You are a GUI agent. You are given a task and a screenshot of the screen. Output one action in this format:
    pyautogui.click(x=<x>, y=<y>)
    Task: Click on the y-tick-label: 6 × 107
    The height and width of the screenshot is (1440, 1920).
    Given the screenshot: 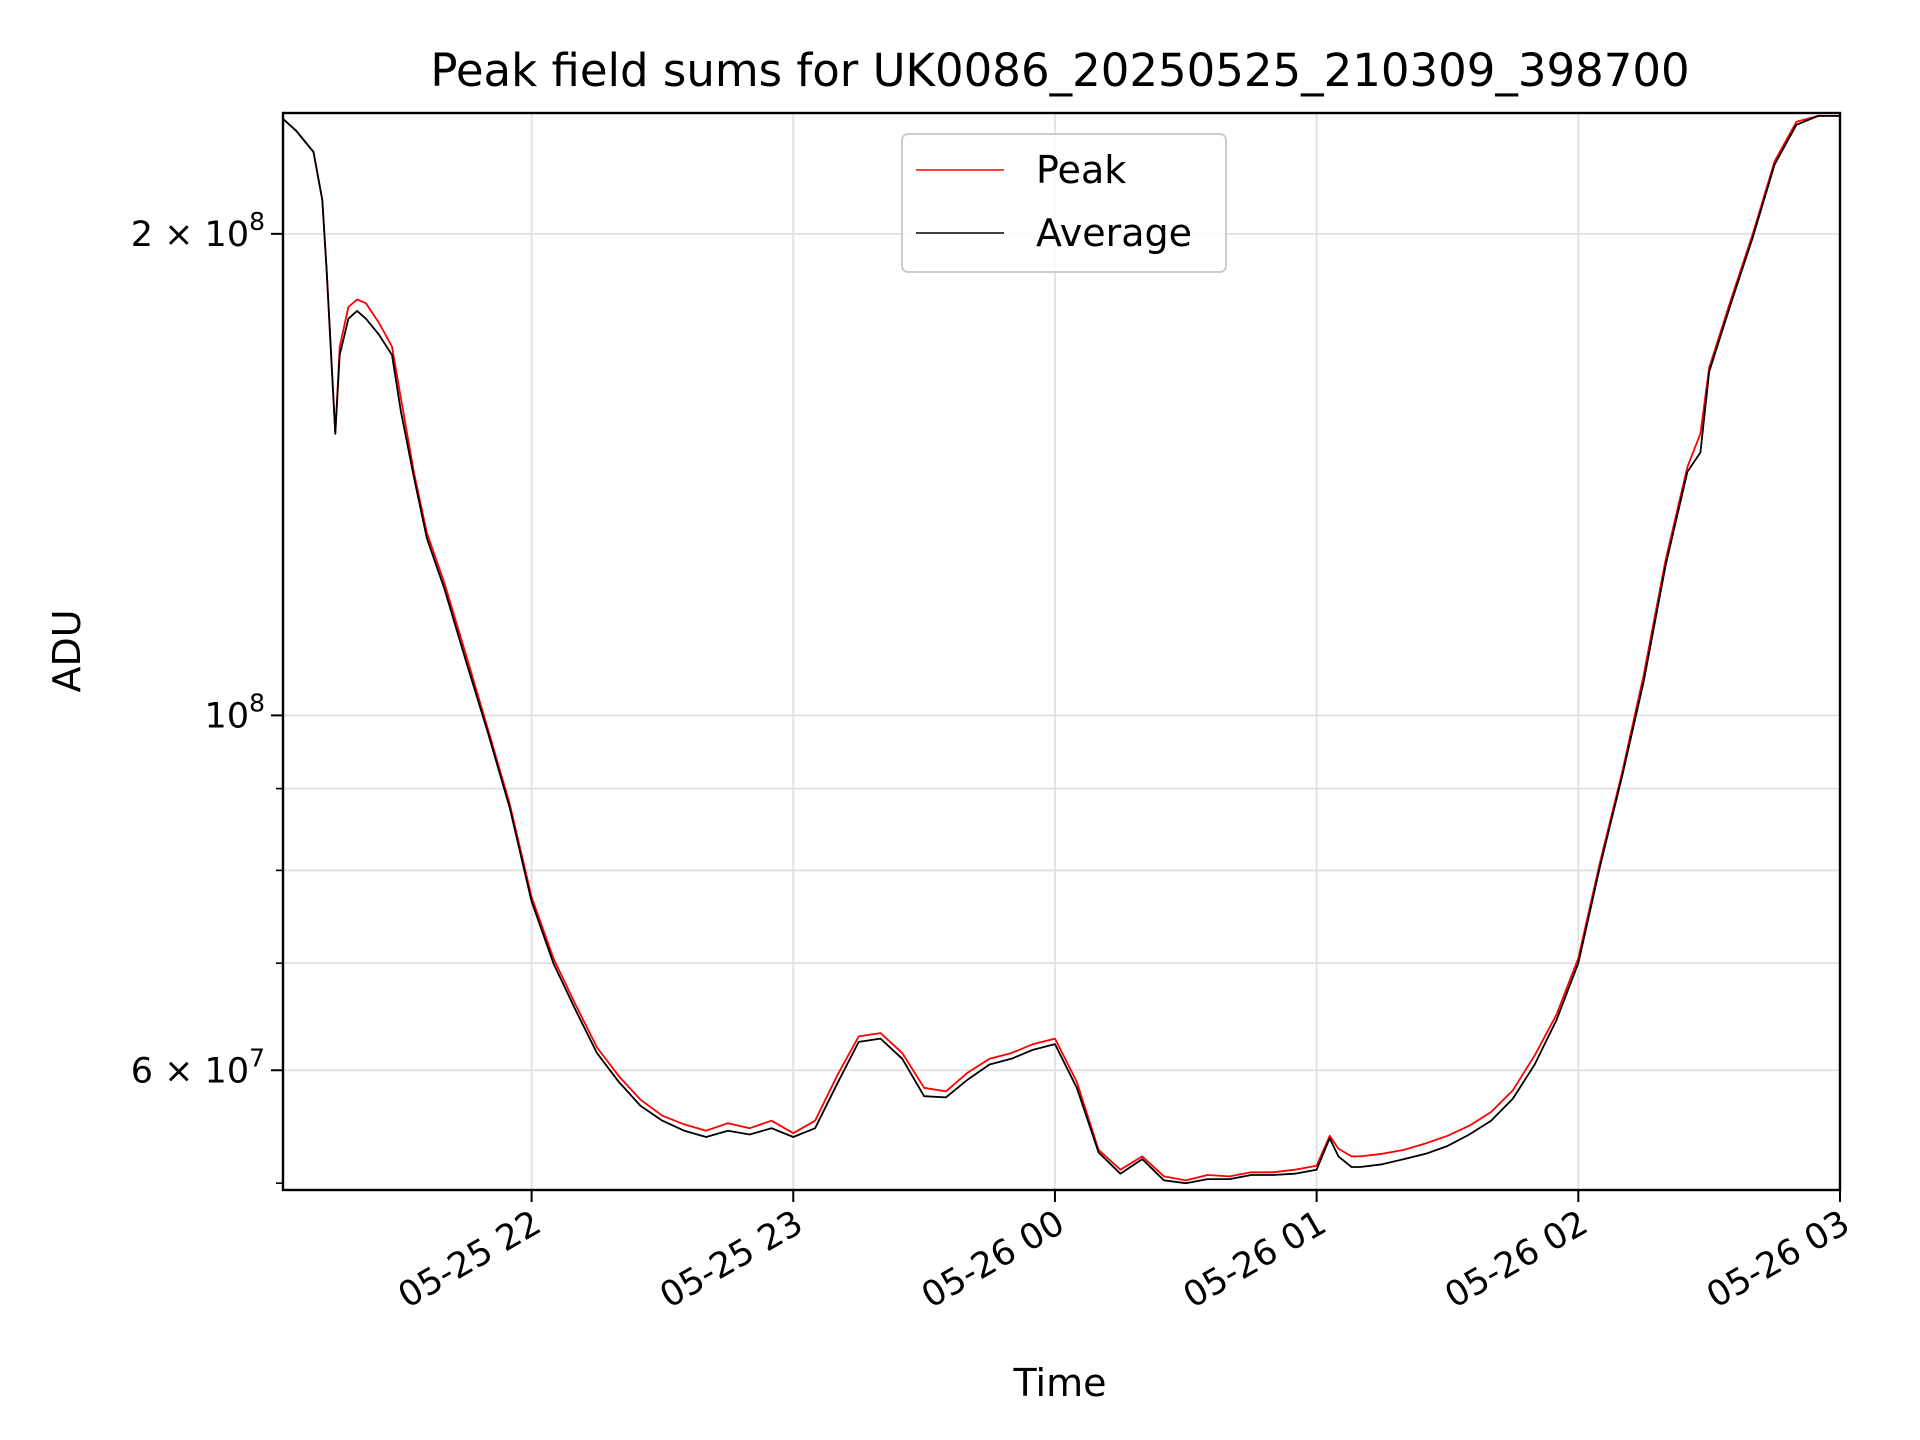 What is the action you would take?
    pyautogui.click(x=198, y=1067)
    